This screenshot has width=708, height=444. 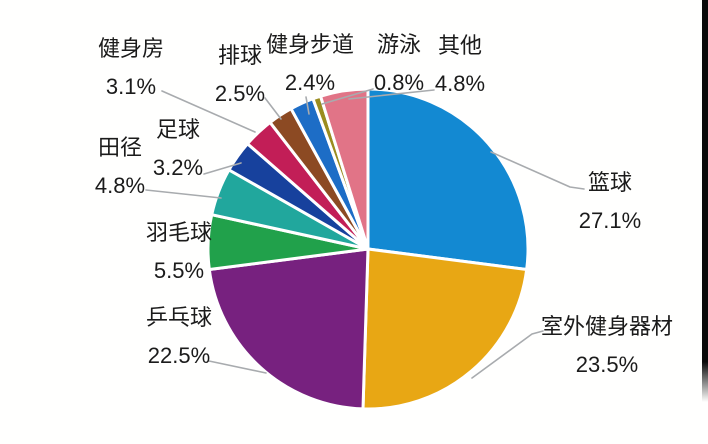 I want to click on slice-label-badminton-name: 羽毛球, so click(x=179, y=232).